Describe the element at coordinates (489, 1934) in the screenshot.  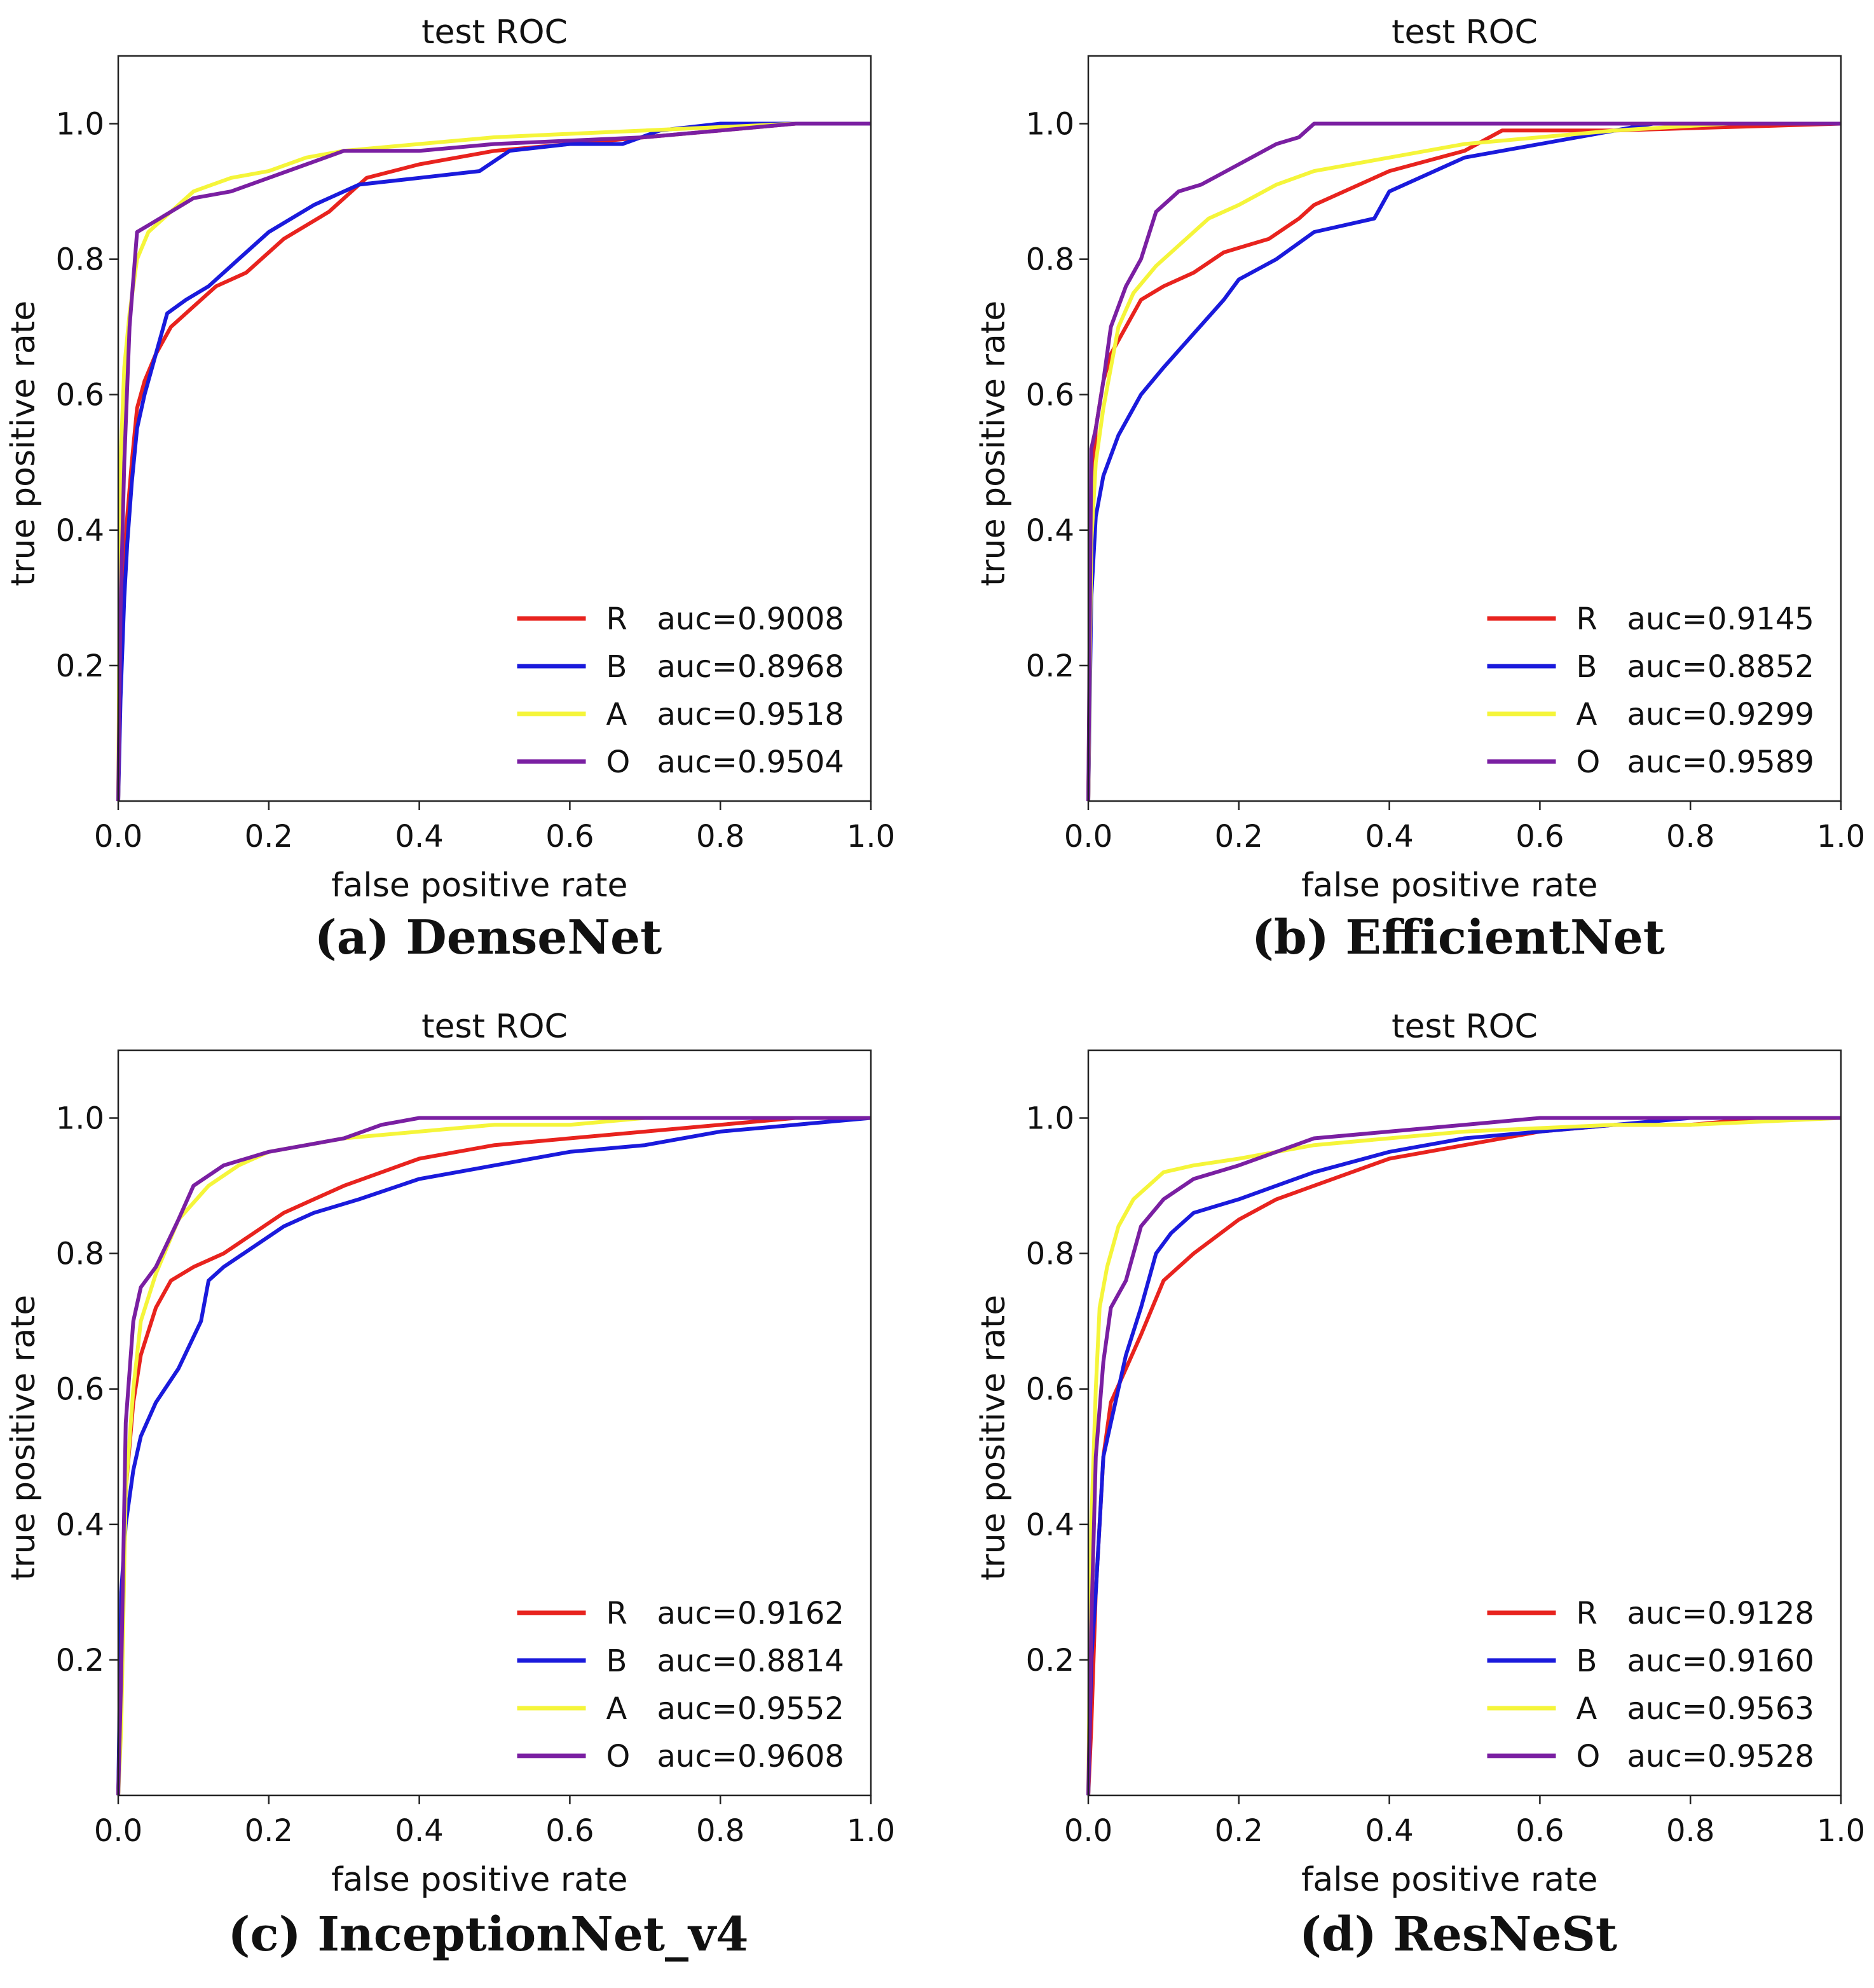
I see `caption-inceptionnet: (c) InceptionNet_v4` at that location.